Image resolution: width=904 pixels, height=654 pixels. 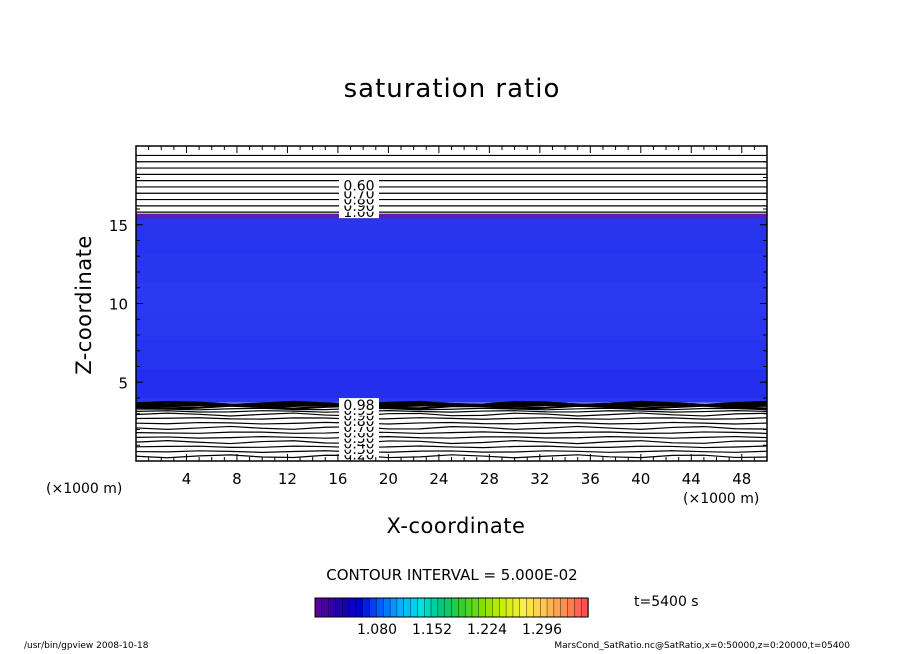 What do you see at coordinates (487, 630) in the screenshot?
I see `colorbar-label: 1.224` at bounding box center [487, 630].